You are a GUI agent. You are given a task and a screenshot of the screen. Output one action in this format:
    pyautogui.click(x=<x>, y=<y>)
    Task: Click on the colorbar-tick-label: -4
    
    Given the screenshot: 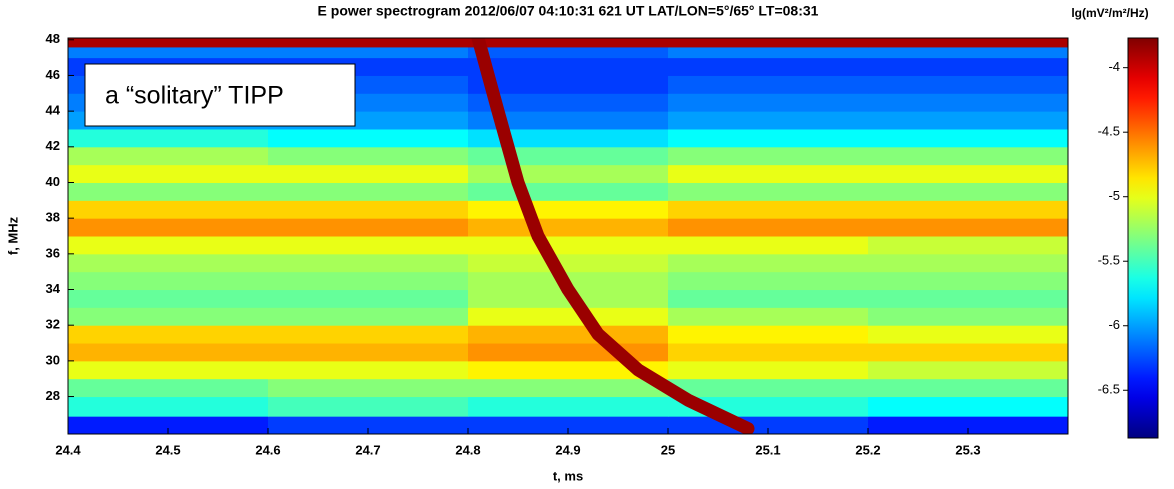 What is the action you would take?
    pyautogui.click(x=1114, y=66)
    